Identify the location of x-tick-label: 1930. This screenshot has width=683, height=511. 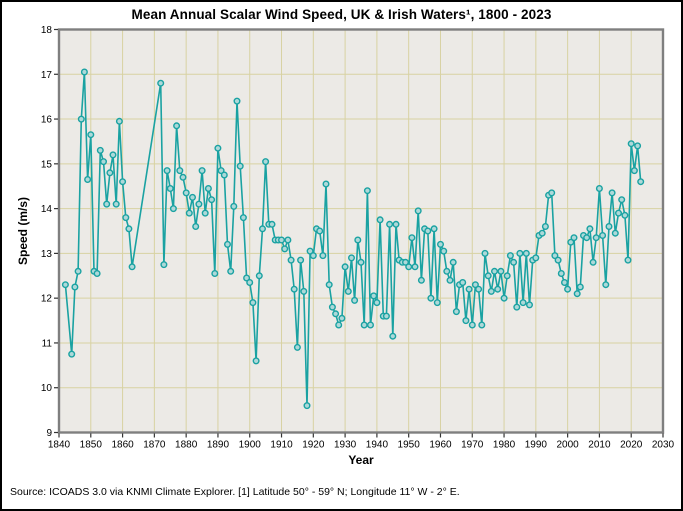
(345, 445).